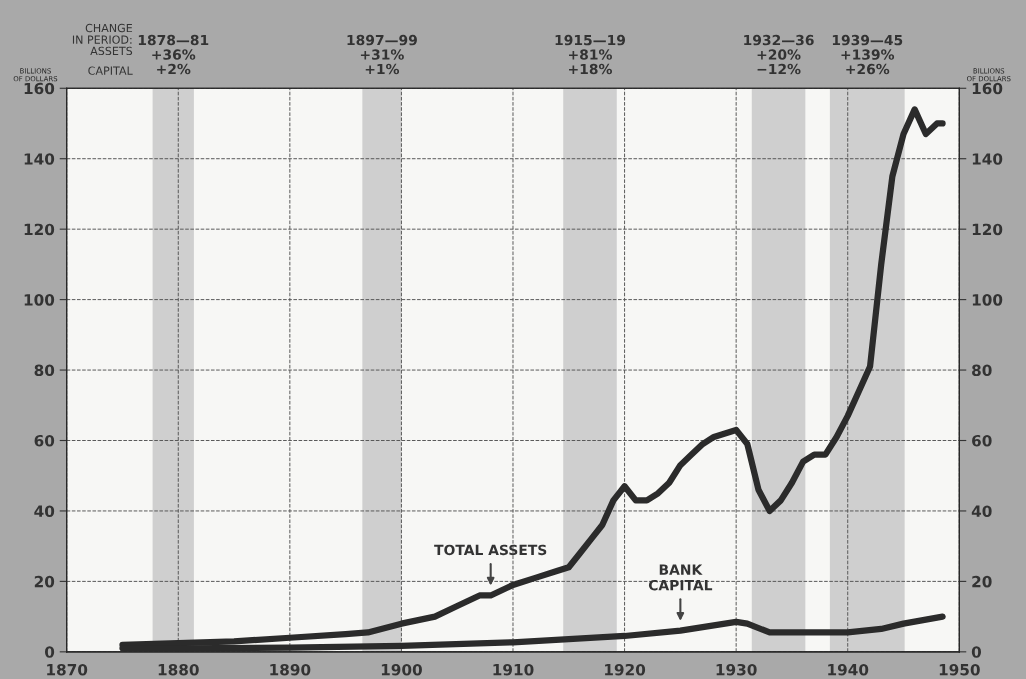 This screenshot has width=1026, height=679. Describe the element at coordinates (982, 370) in the screenshot. I see `y2-tick-label: 80` at that location.